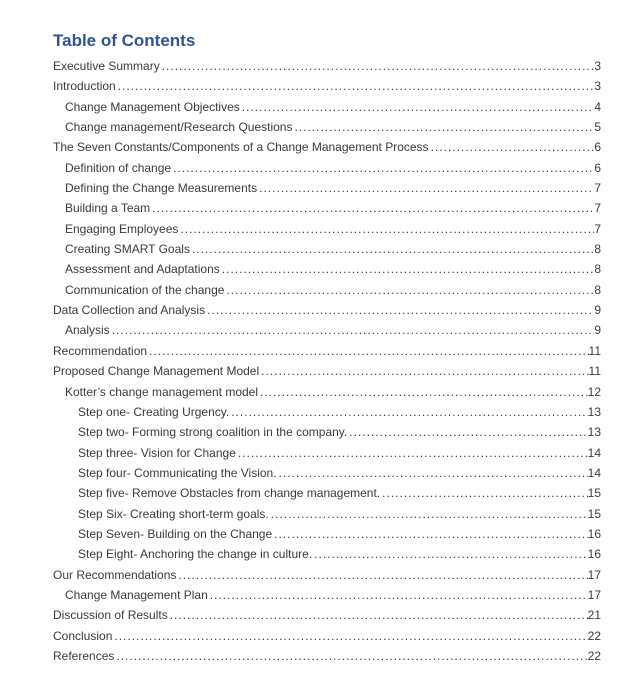 The image size is (630, 700). I want to click on toc-entry: Change management/Research Questions 5, so click(327, 127).